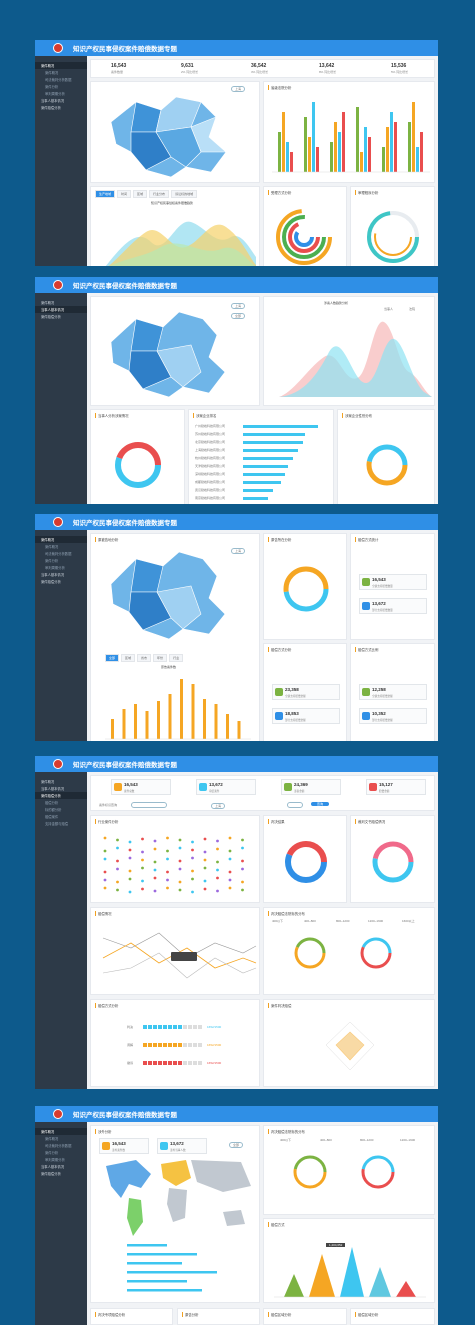 The image size is (475, 1325). Describe the element at coordinates (144, 658) in the screenshot. I see `tab-province: 省市` at that location.